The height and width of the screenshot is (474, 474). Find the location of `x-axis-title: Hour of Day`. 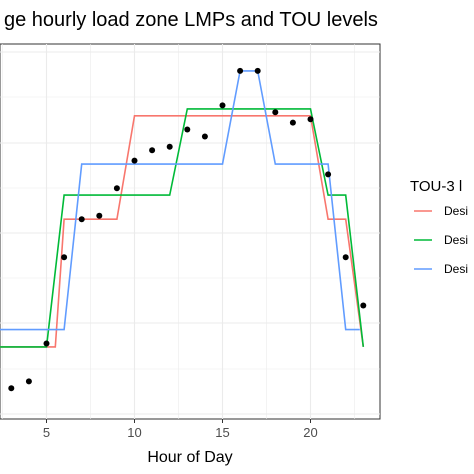

x-axis-title: Hour of Day is located at coordinates (189, 457).